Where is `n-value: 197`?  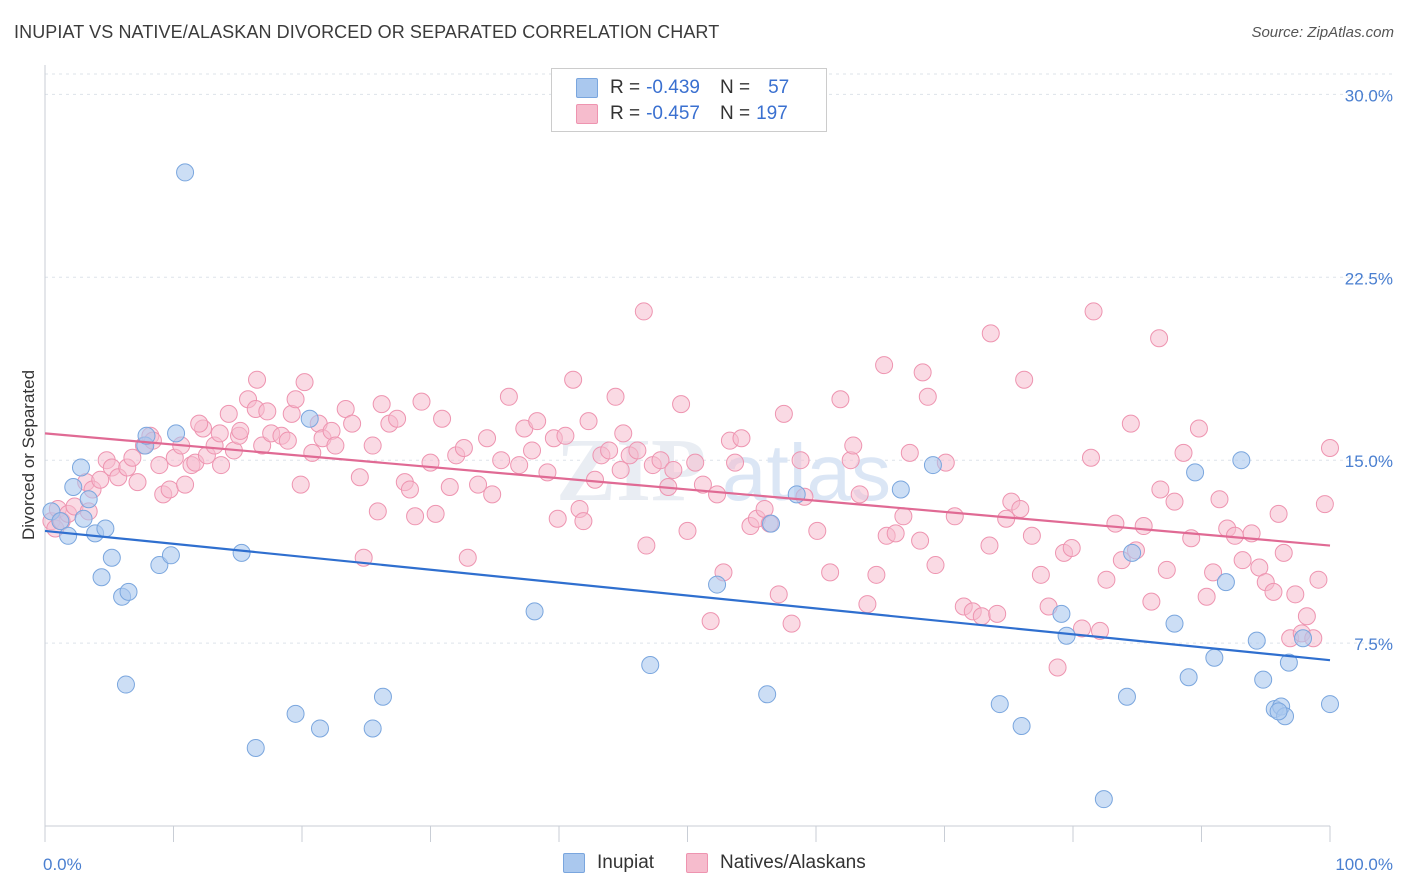
n-value: 197 is located at coordinates (772, 113).